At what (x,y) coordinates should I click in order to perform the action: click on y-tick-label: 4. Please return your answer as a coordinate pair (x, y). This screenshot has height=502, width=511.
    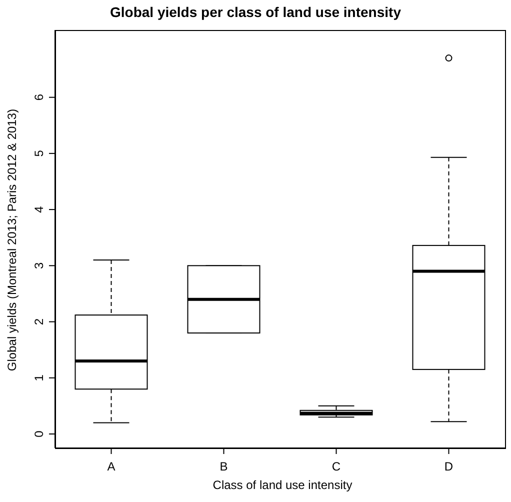
    Looking at the image, I should click on (39, 209).